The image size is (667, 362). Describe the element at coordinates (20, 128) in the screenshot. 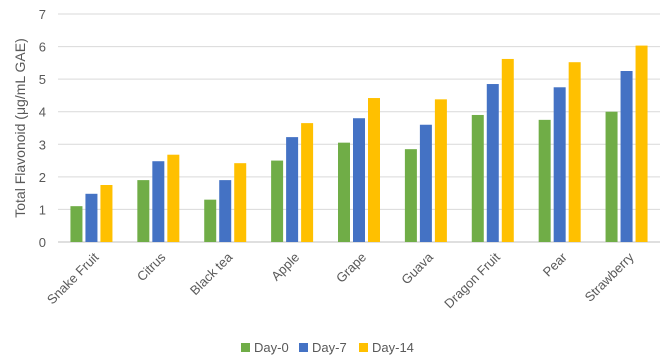

I see `y-axis-label: Total Flavonoid (μg/mL GAE)` at that location.